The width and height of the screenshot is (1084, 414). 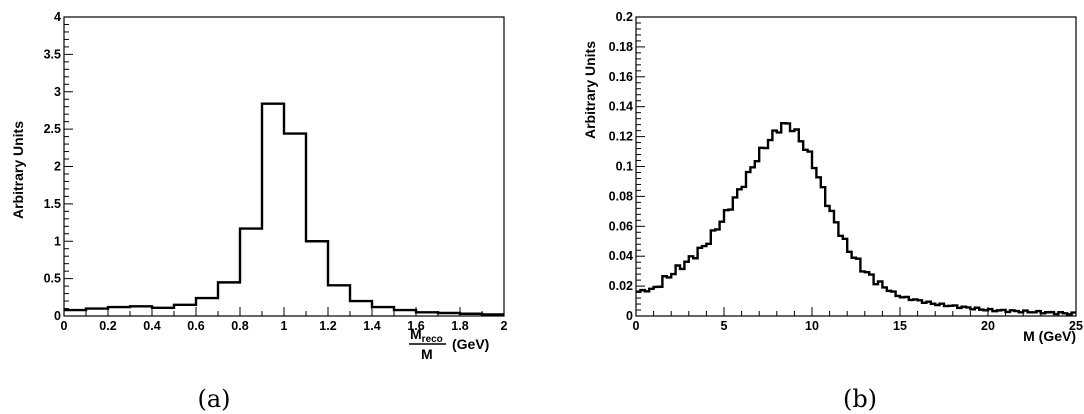 What do you see at coordinates (449, 344) in the screenshot?
I see `x-axis-title-a: Mreco M (GeV)` at bounding box center [449, 344].